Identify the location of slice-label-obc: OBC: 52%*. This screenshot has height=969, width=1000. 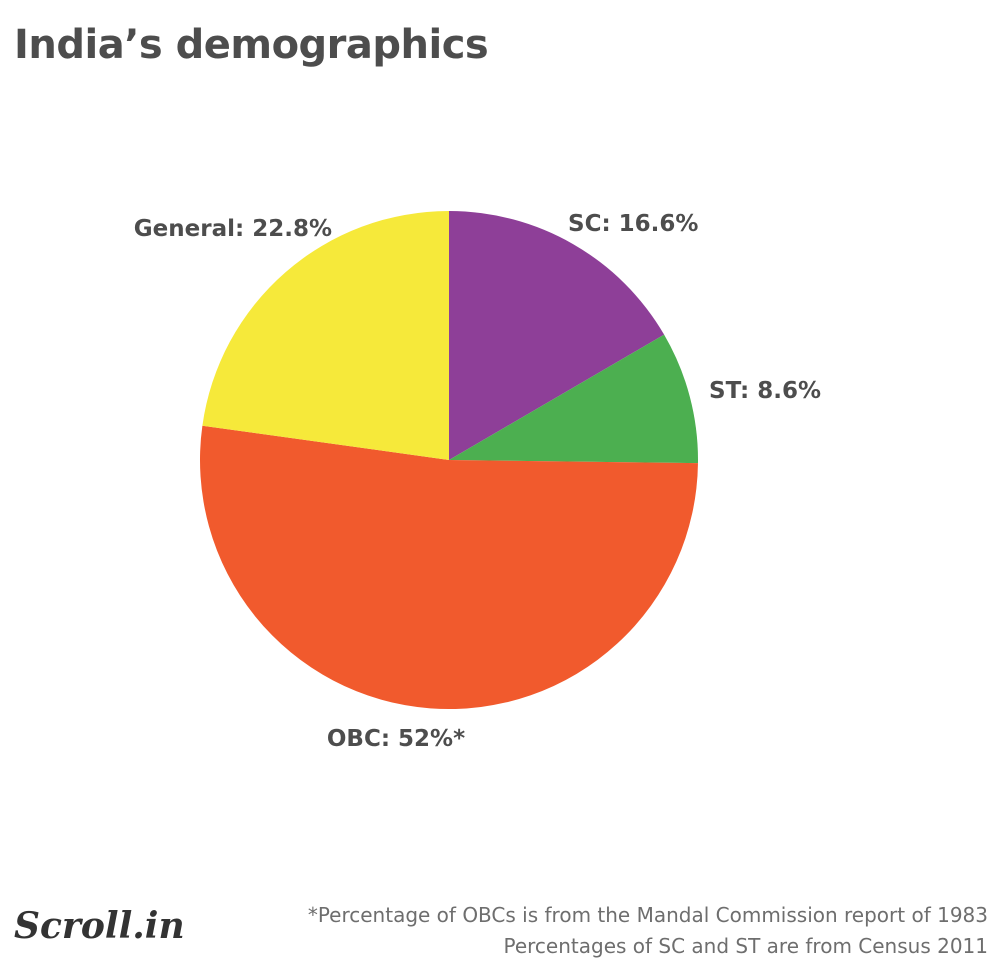
(396, 739).